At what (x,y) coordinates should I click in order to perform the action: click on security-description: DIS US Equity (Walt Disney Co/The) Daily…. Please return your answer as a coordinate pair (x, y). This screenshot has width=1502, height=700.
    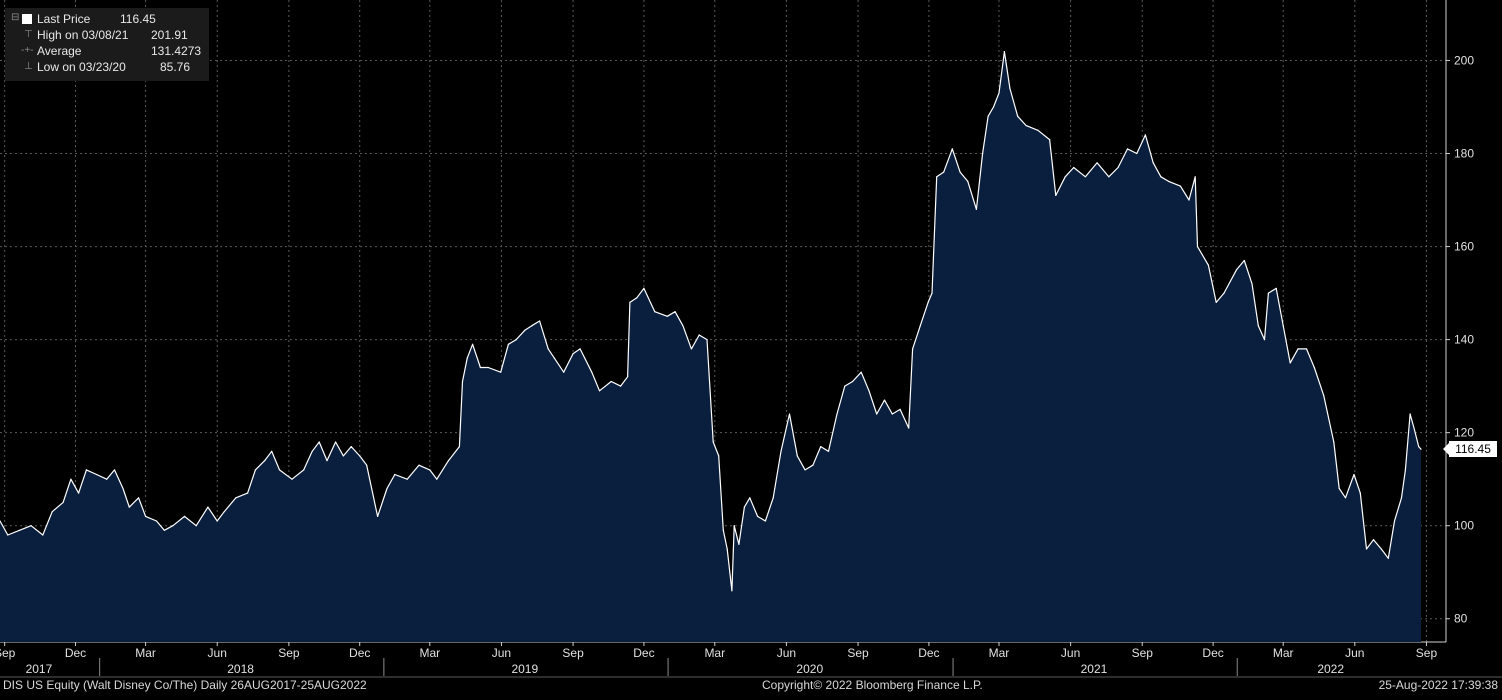
    Looking at the image, I should click on (185, 685).